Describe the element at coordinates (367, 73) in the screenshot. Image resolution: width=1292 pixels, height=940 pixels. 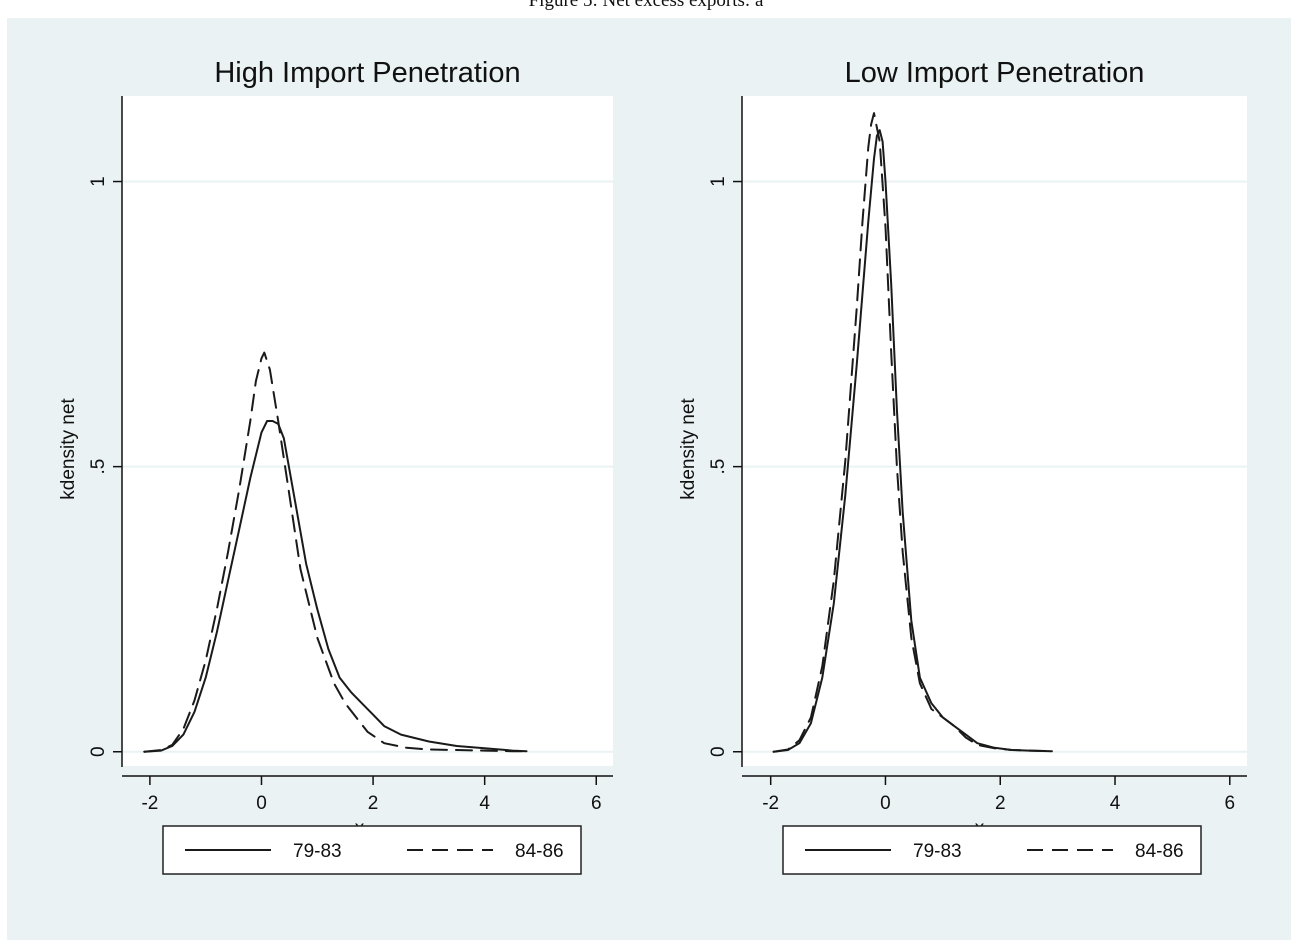
I see `chart-title: High Import Penetration` at that location.